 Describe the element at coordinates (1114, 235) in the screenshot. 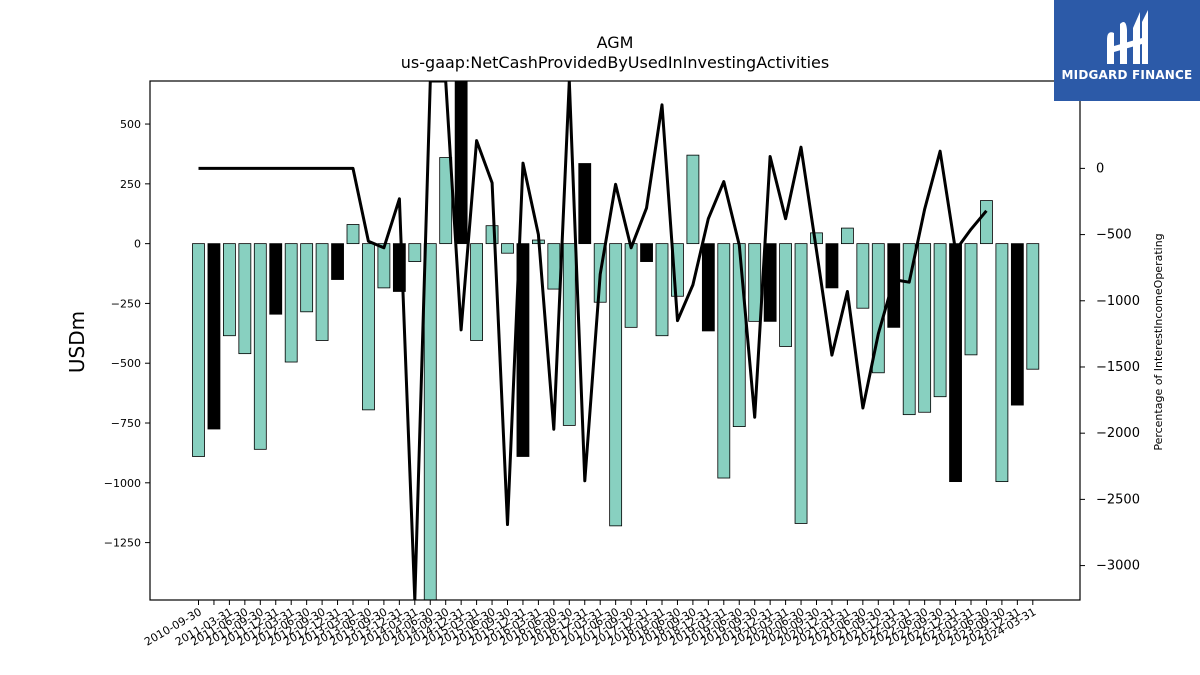

I see `y2-tick-label: −500` at that location.